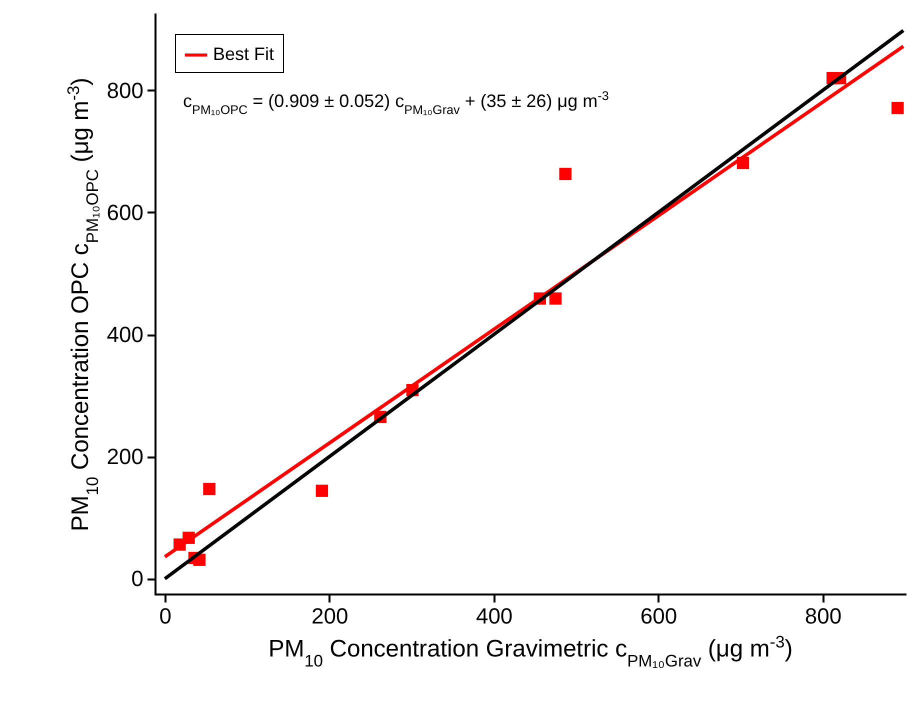 This screenshot has width=913, height=711. Describe the element at coordinates (659, 616) in the screenshot. I see `x-tick-label: 600` at that location.